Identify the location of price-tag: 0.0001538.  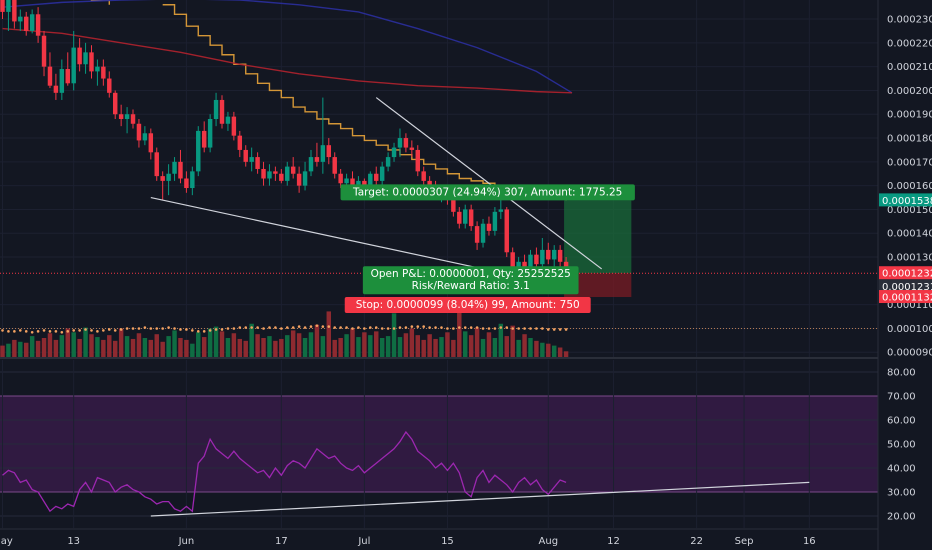
(905, 200).